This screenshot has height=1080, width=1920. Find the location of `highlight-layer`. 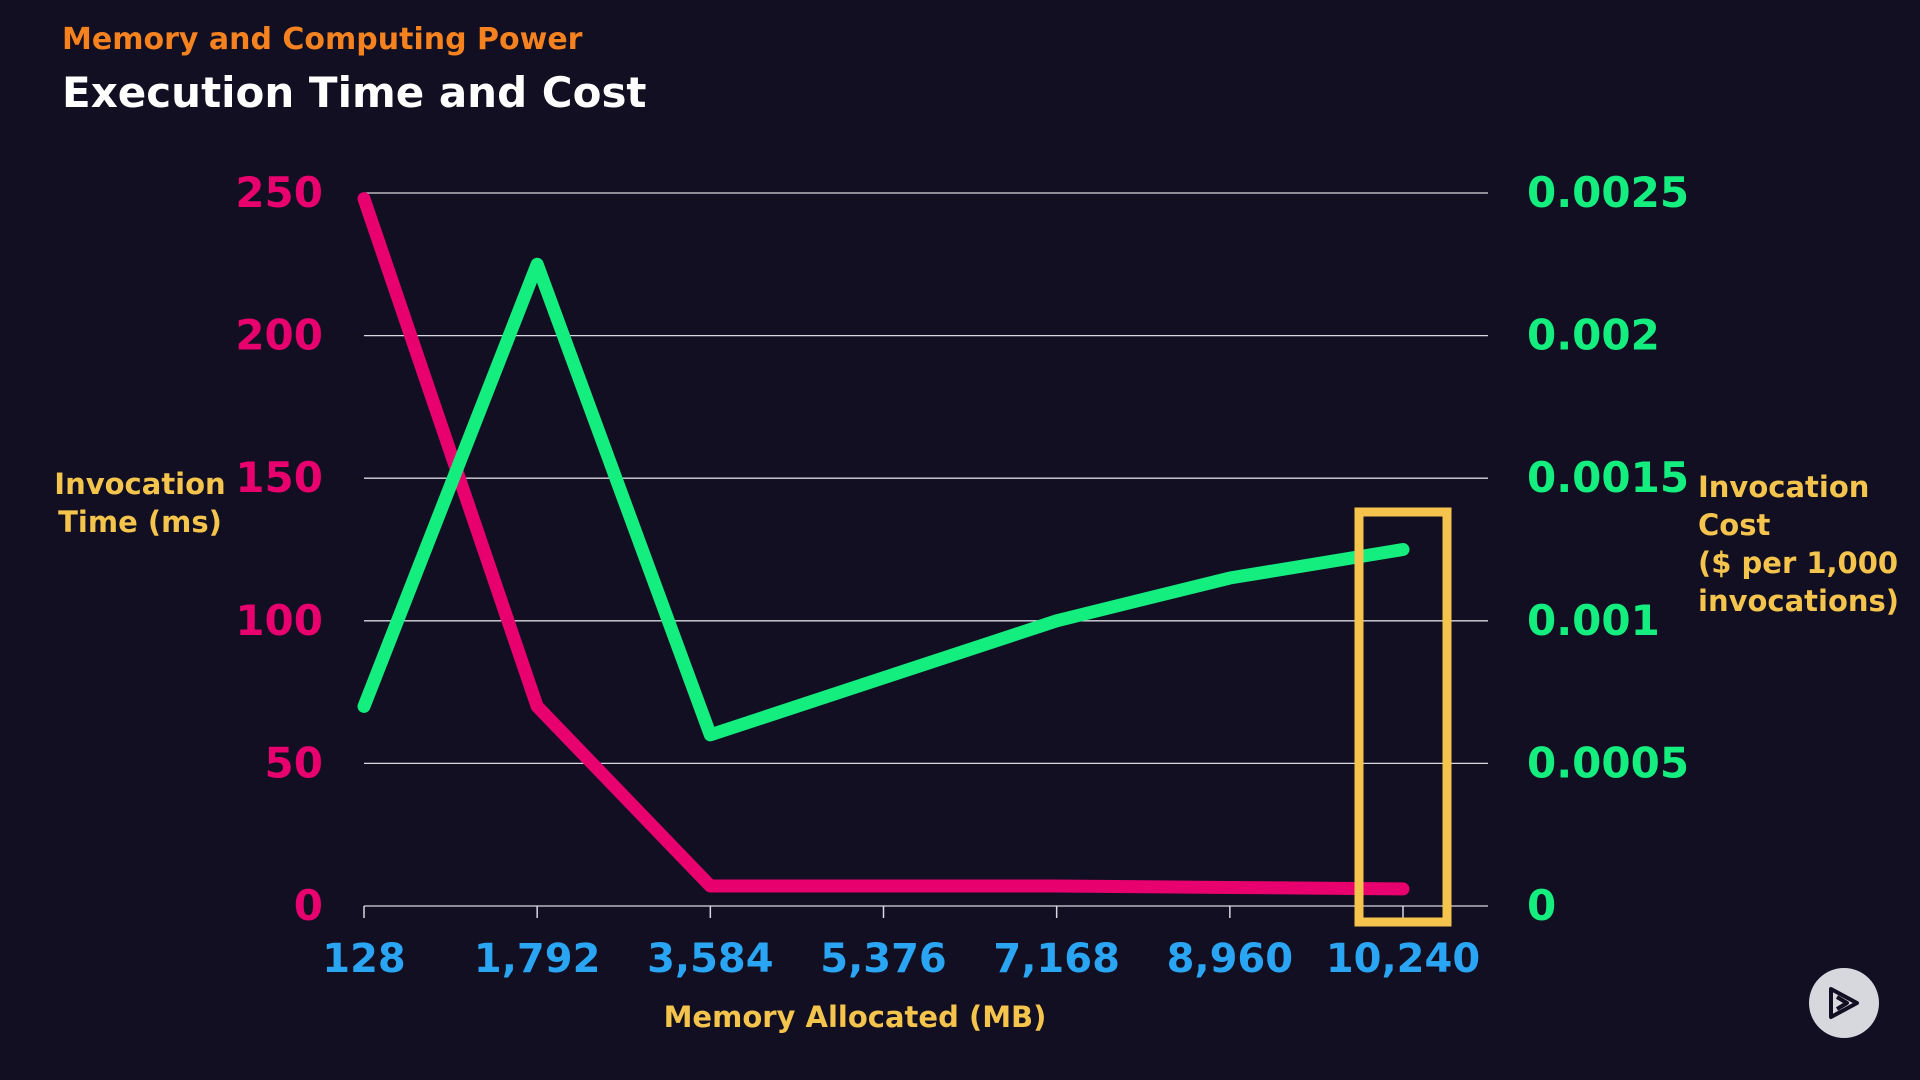

highlight-layer is located at coordinates (1403, 717).